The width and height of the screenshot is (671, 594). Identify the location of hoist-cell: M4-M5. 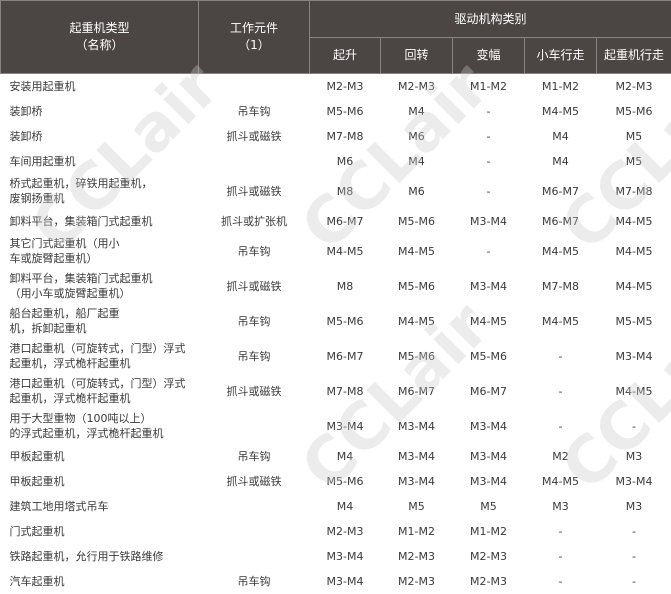
(345, 251).